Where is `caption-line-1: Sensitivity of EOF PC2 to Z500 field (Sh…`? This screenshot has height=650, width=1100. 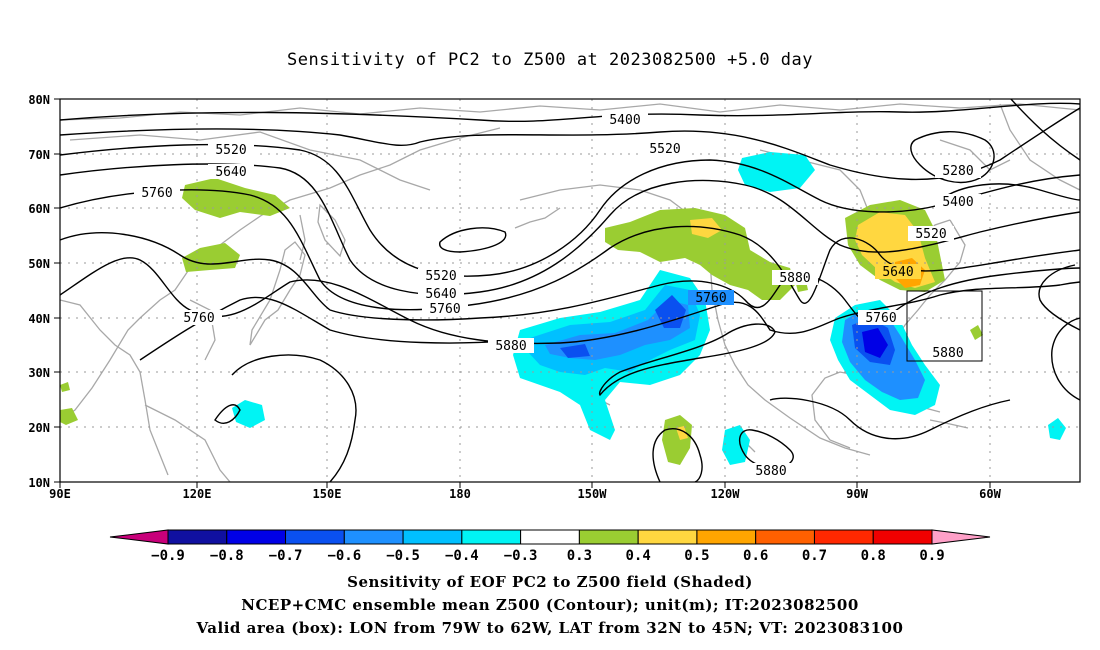 caption-line-1: Sensitivity of EOF PC2 to Z500 field (Sh… is located at coordinates (550, 582).